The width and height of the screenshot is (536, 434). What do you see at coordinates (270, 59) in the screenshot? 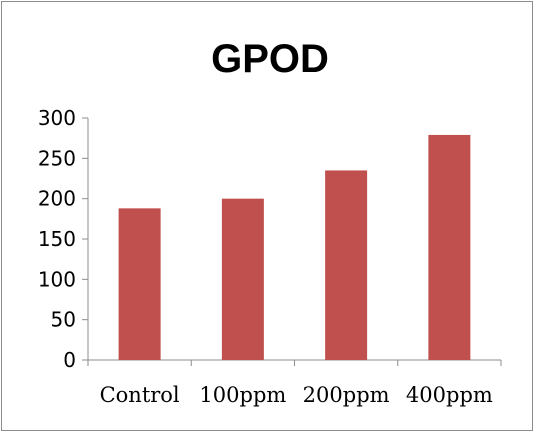
I see `chart-title: GPOD` at bounding box center [270, 59].